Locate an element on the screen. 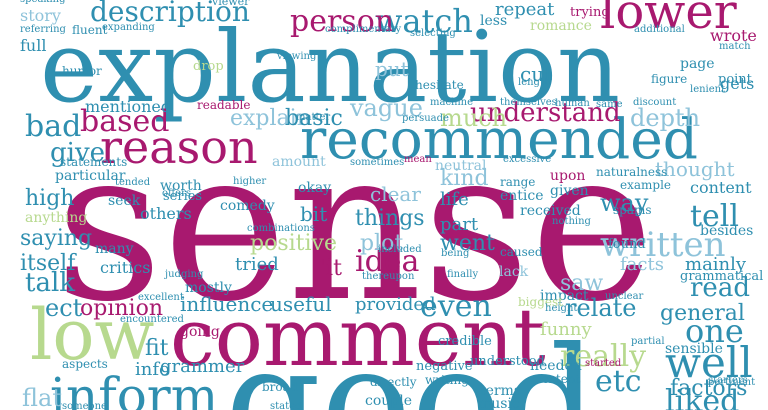 The width and height of the screenshot is (768, 410). word-influence: influence is located at coordinates (227, 304).